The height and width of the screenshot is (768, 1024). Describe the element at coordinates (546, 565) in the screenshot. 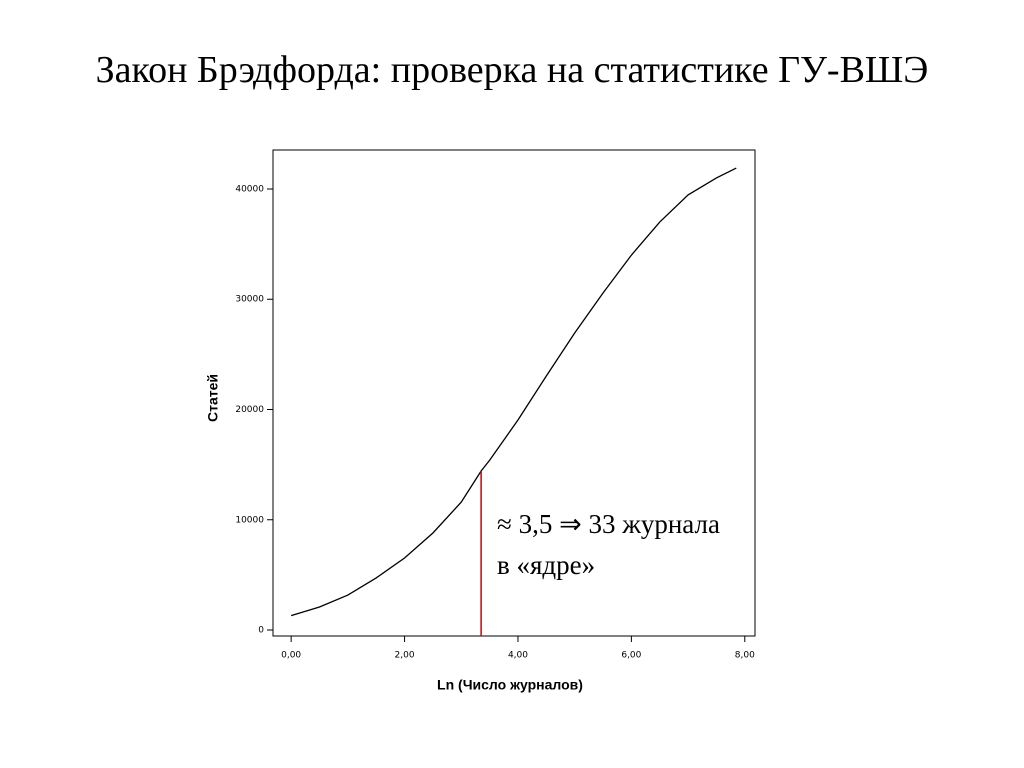

I see `annotation: в «ядре»` at that location.